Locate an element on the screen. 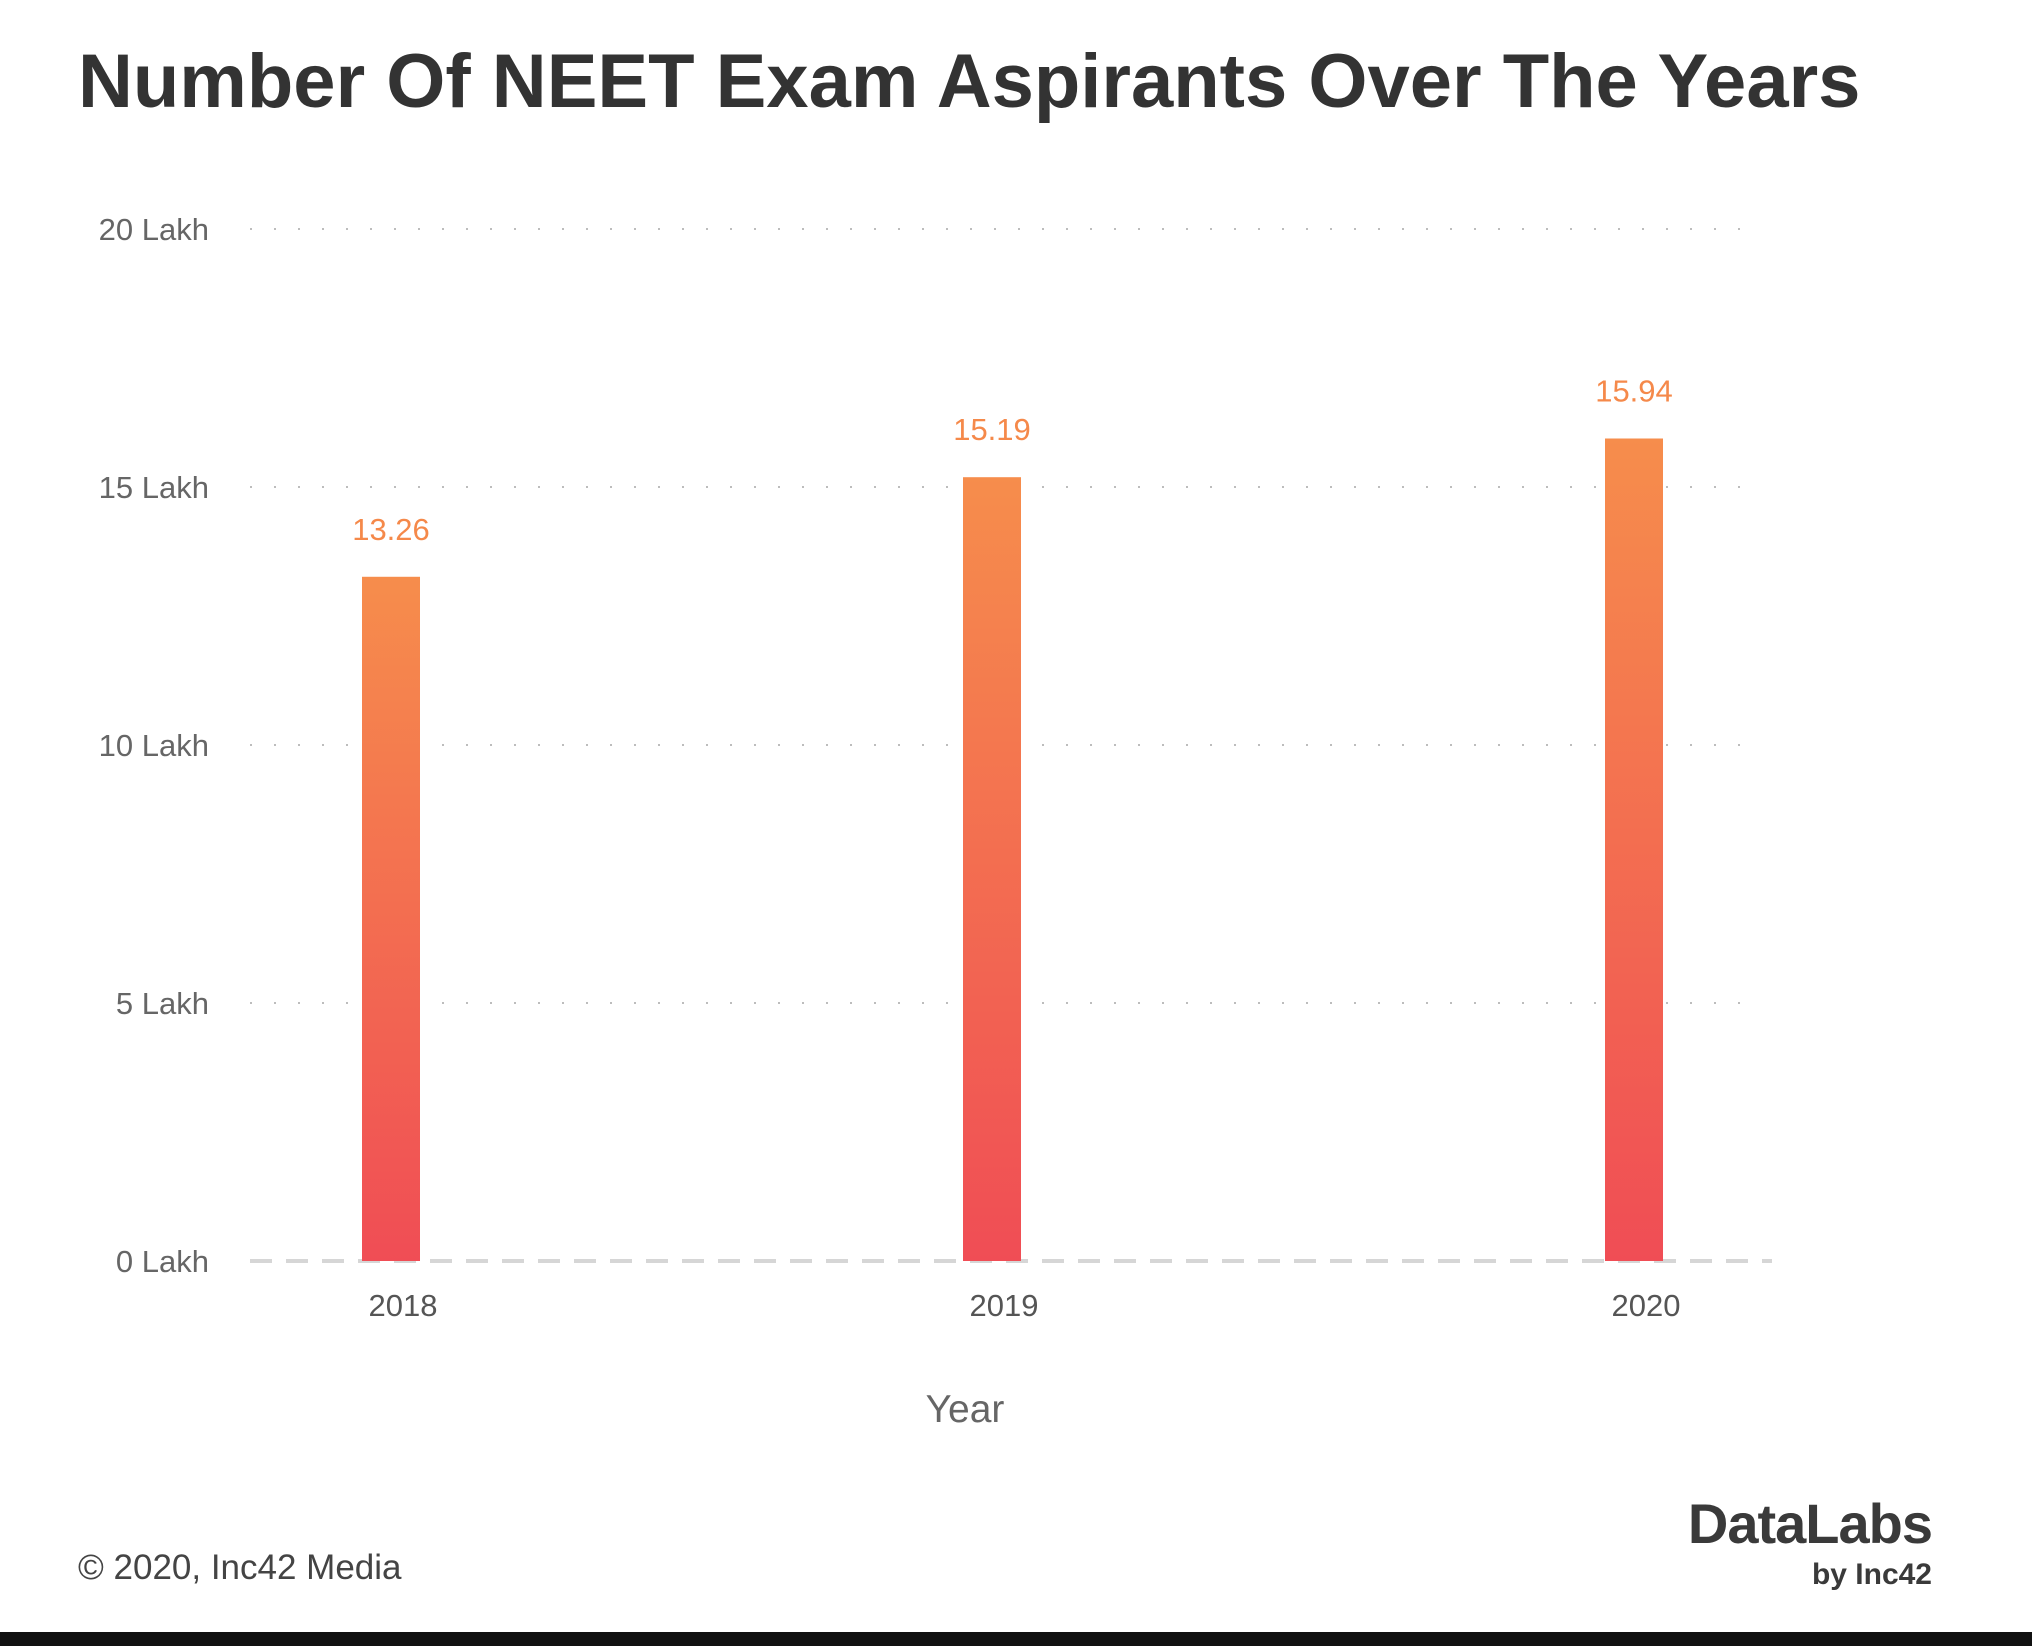  x-tick-label: 2019 is located at coordinates (1004, 1305).